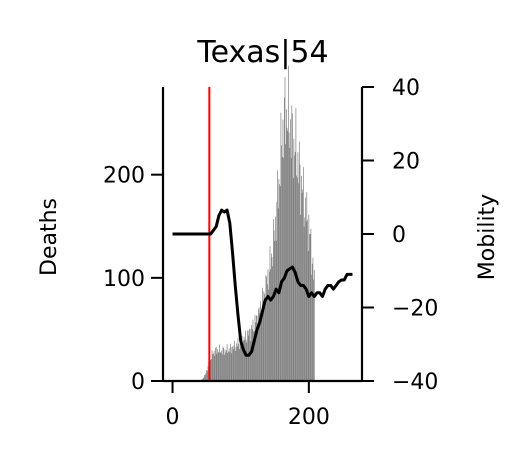 The height and width of the screenshot is (472, 531). I want to click on y2-tick-label: 0, so click(399, 235).